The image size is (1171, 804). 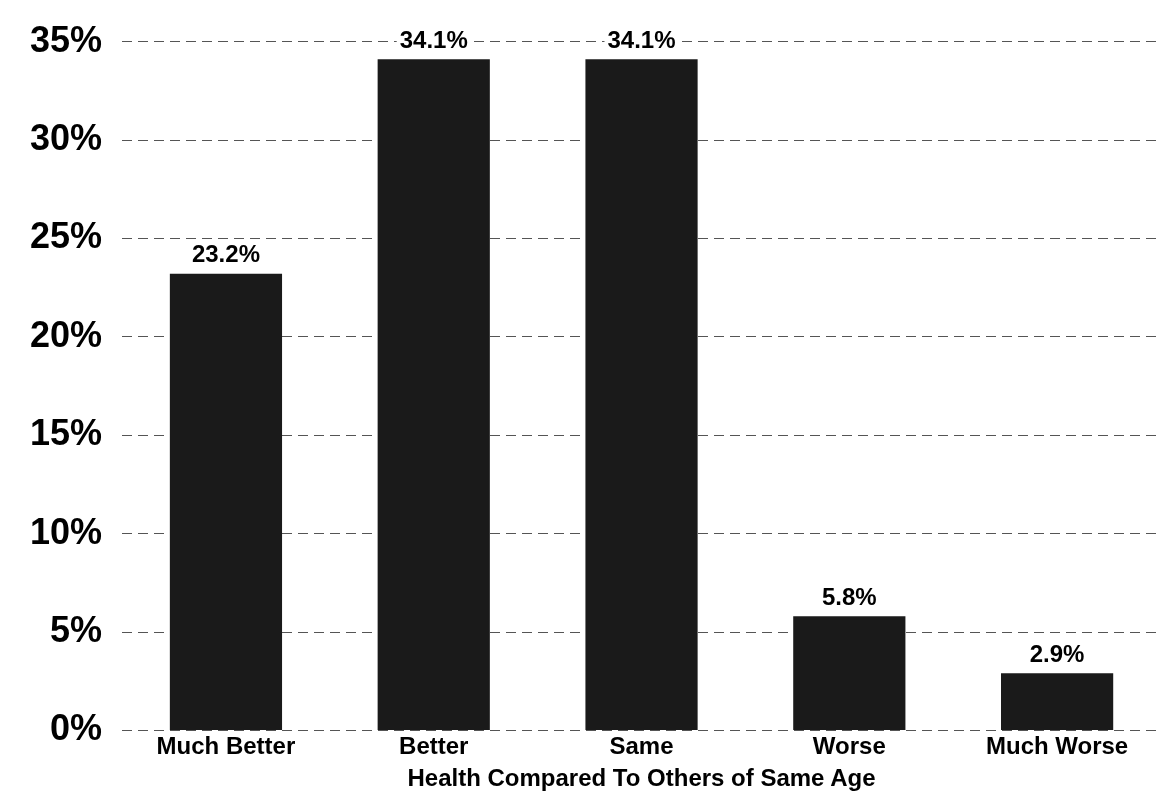 What do you see at coordinates (434, 746) in the screenshot?
I see `x-tick-label: Better` at bounding box center [434, 746].